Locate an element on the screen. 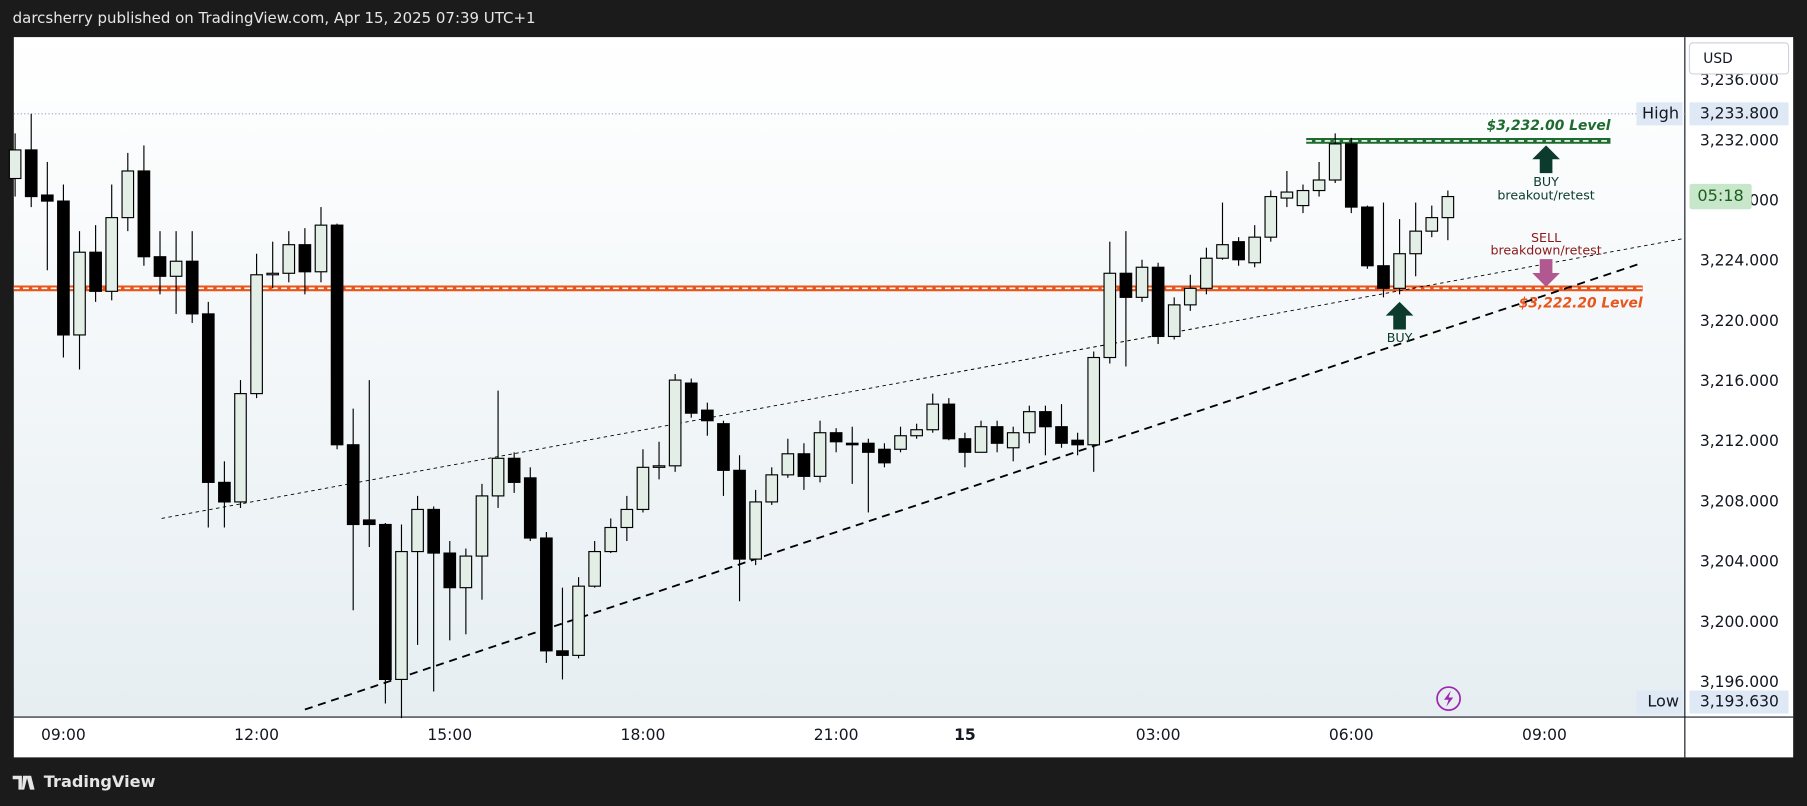  x-tick-label: 12:00 is located at coordinates (256, 735).